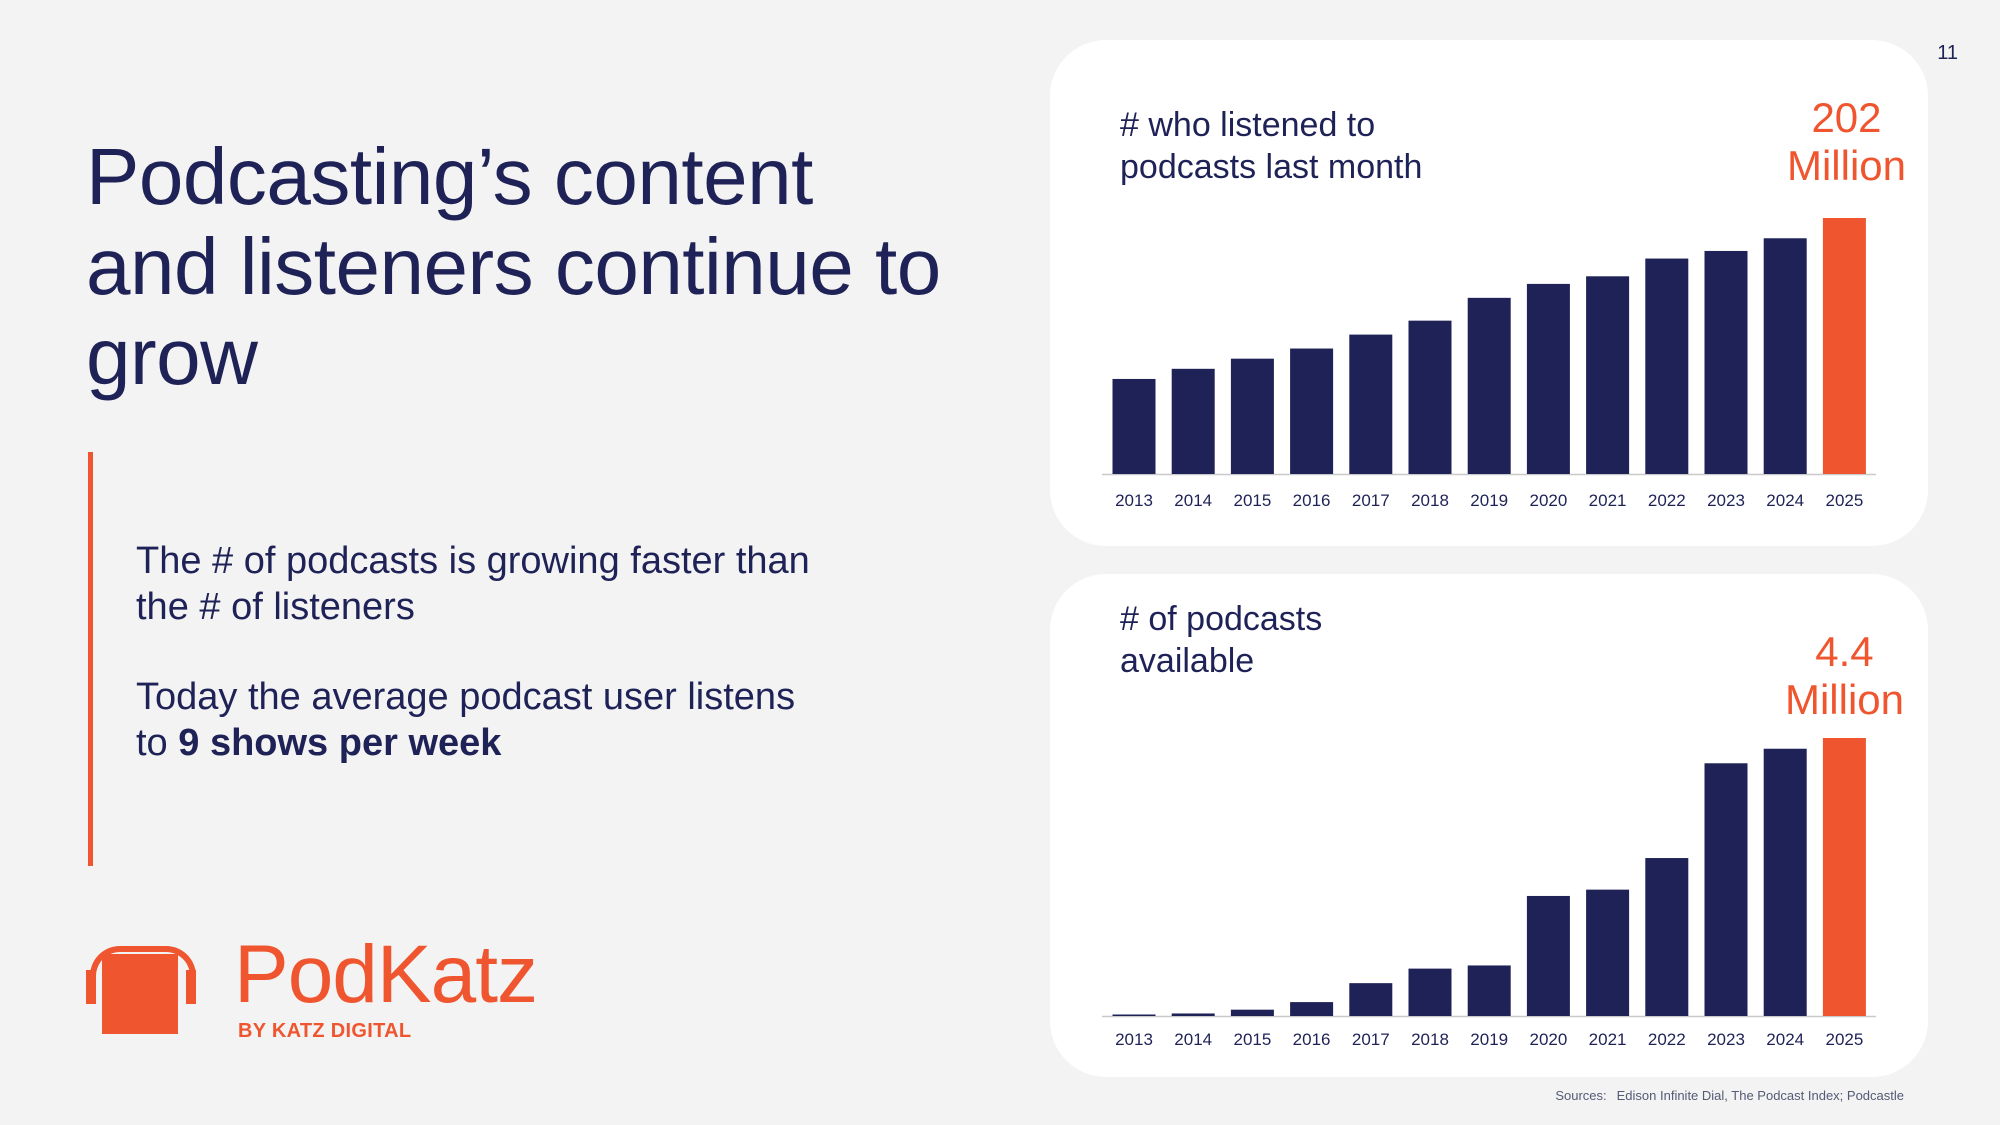 This screenshot has height=1125, width=2000. Describe the element at coordinates (1312, 500) in the screenshot. I see `listeners-tick-label: 2016` at that location.